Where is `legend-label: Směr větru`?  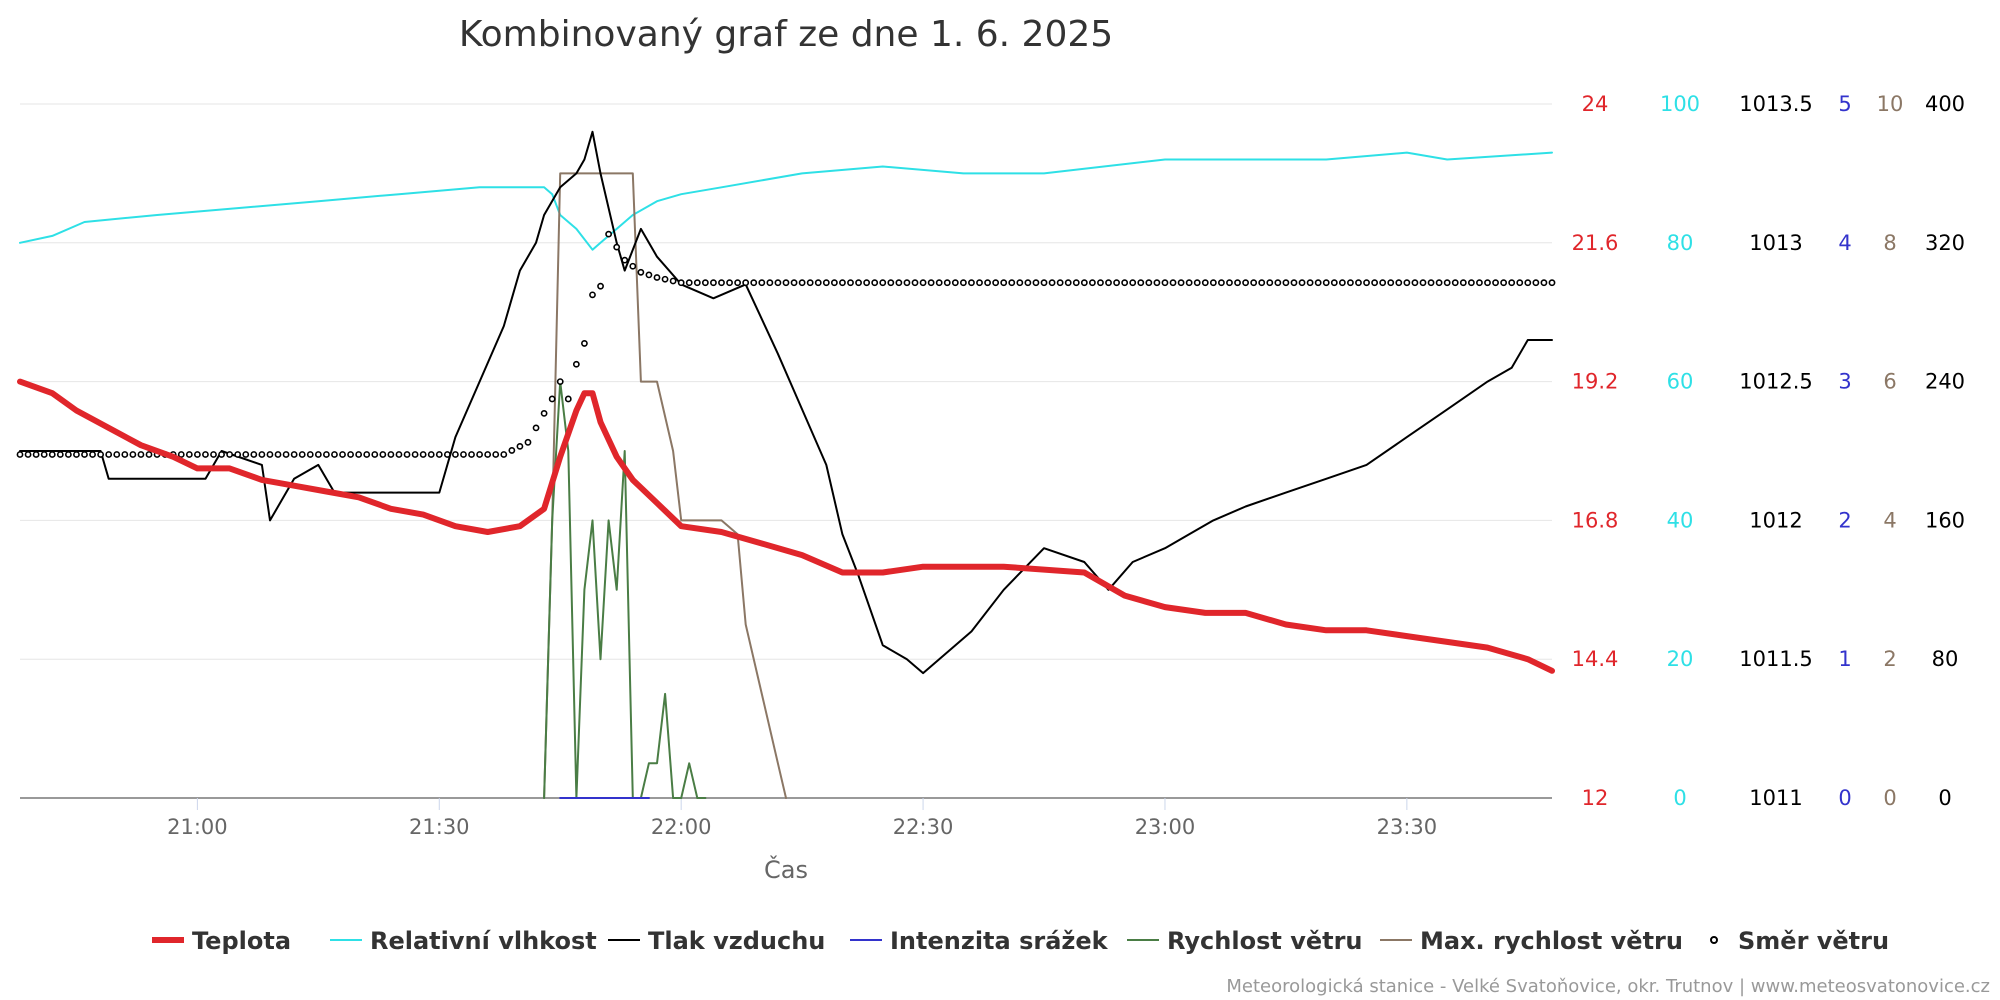 legend-label: Směr větru is located at coordinates (1813, 941).